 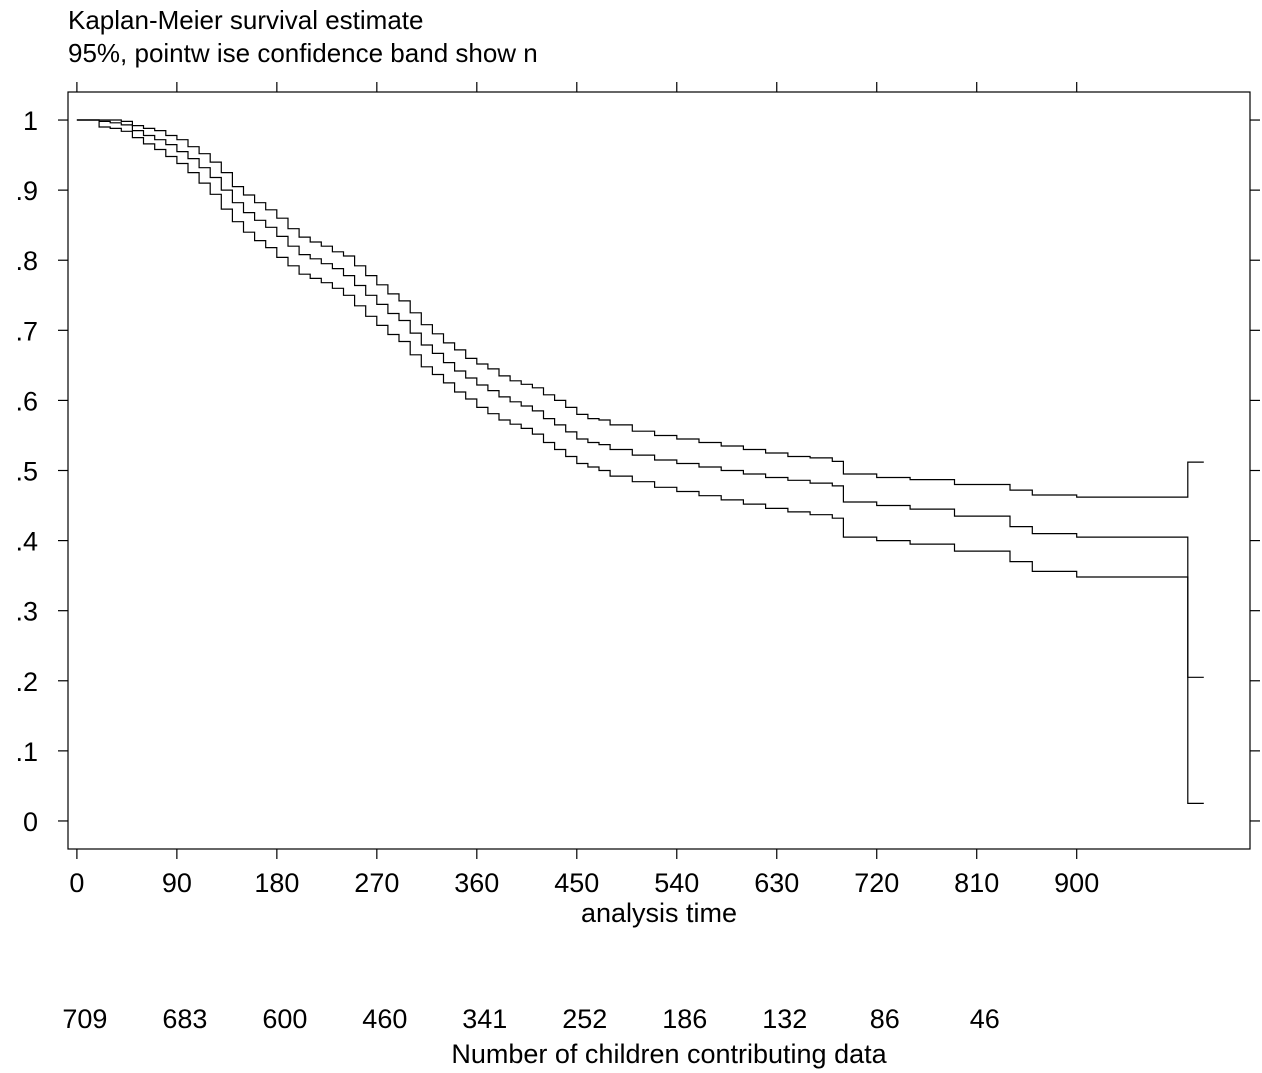 I want to click on y-tick-label: 0, so click(x=30, y=822).